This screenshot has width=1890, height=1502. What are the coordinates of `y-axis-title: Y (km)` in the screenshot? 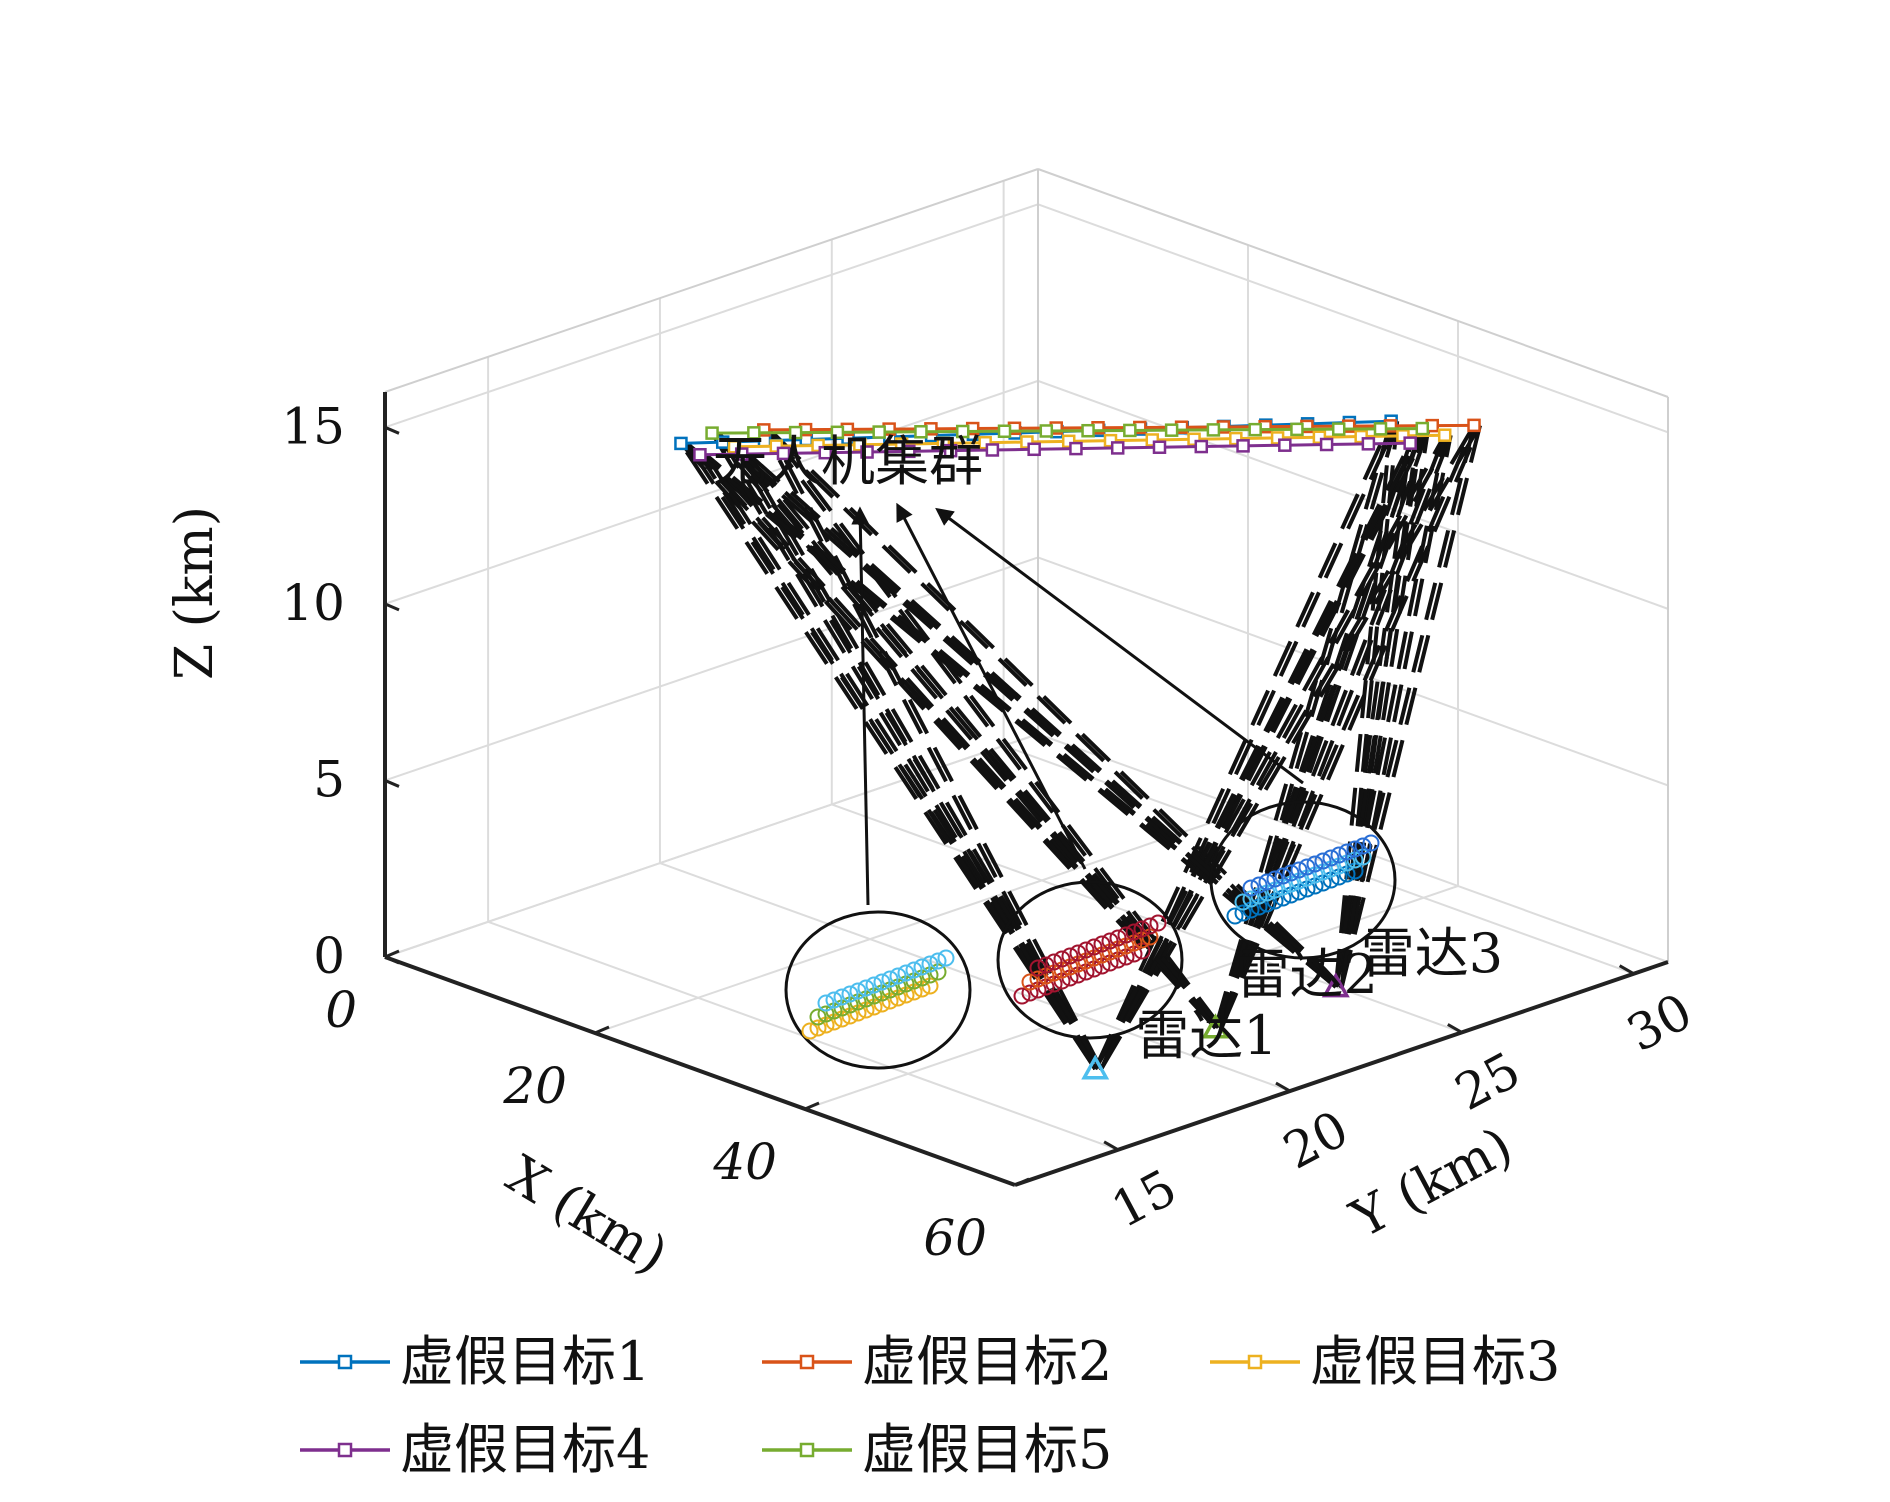 It's located at (1431, 1183).